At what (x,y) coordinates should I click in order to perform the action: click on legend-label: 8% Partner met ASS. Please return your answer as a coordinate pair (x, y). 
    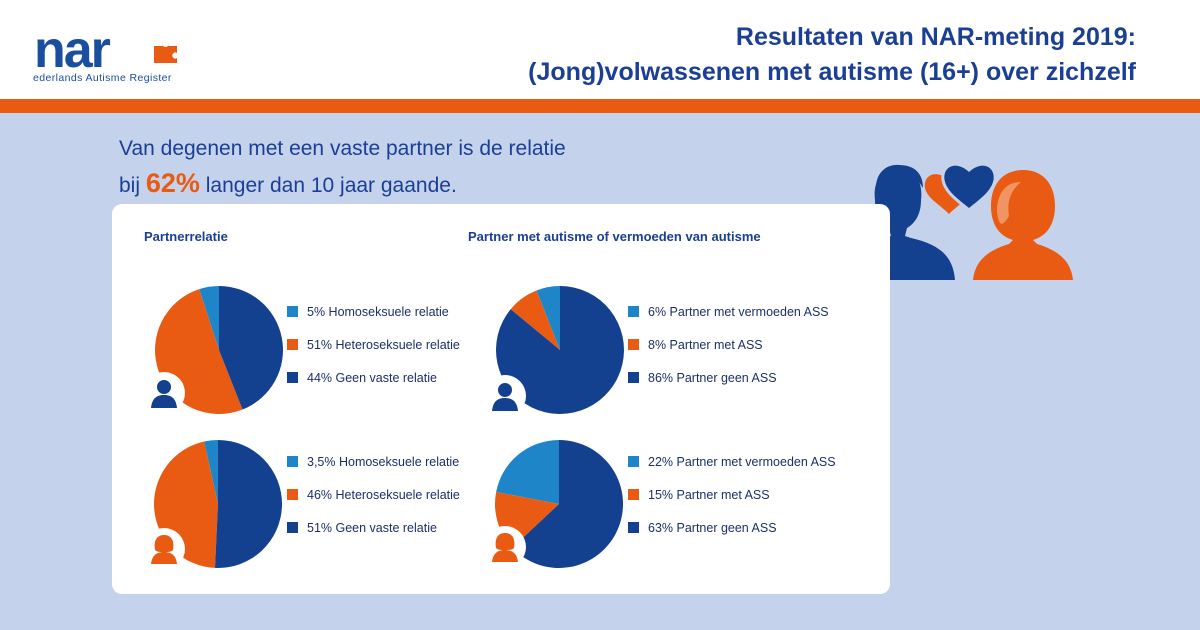
    Looking at the image, I should click on (705, 345).